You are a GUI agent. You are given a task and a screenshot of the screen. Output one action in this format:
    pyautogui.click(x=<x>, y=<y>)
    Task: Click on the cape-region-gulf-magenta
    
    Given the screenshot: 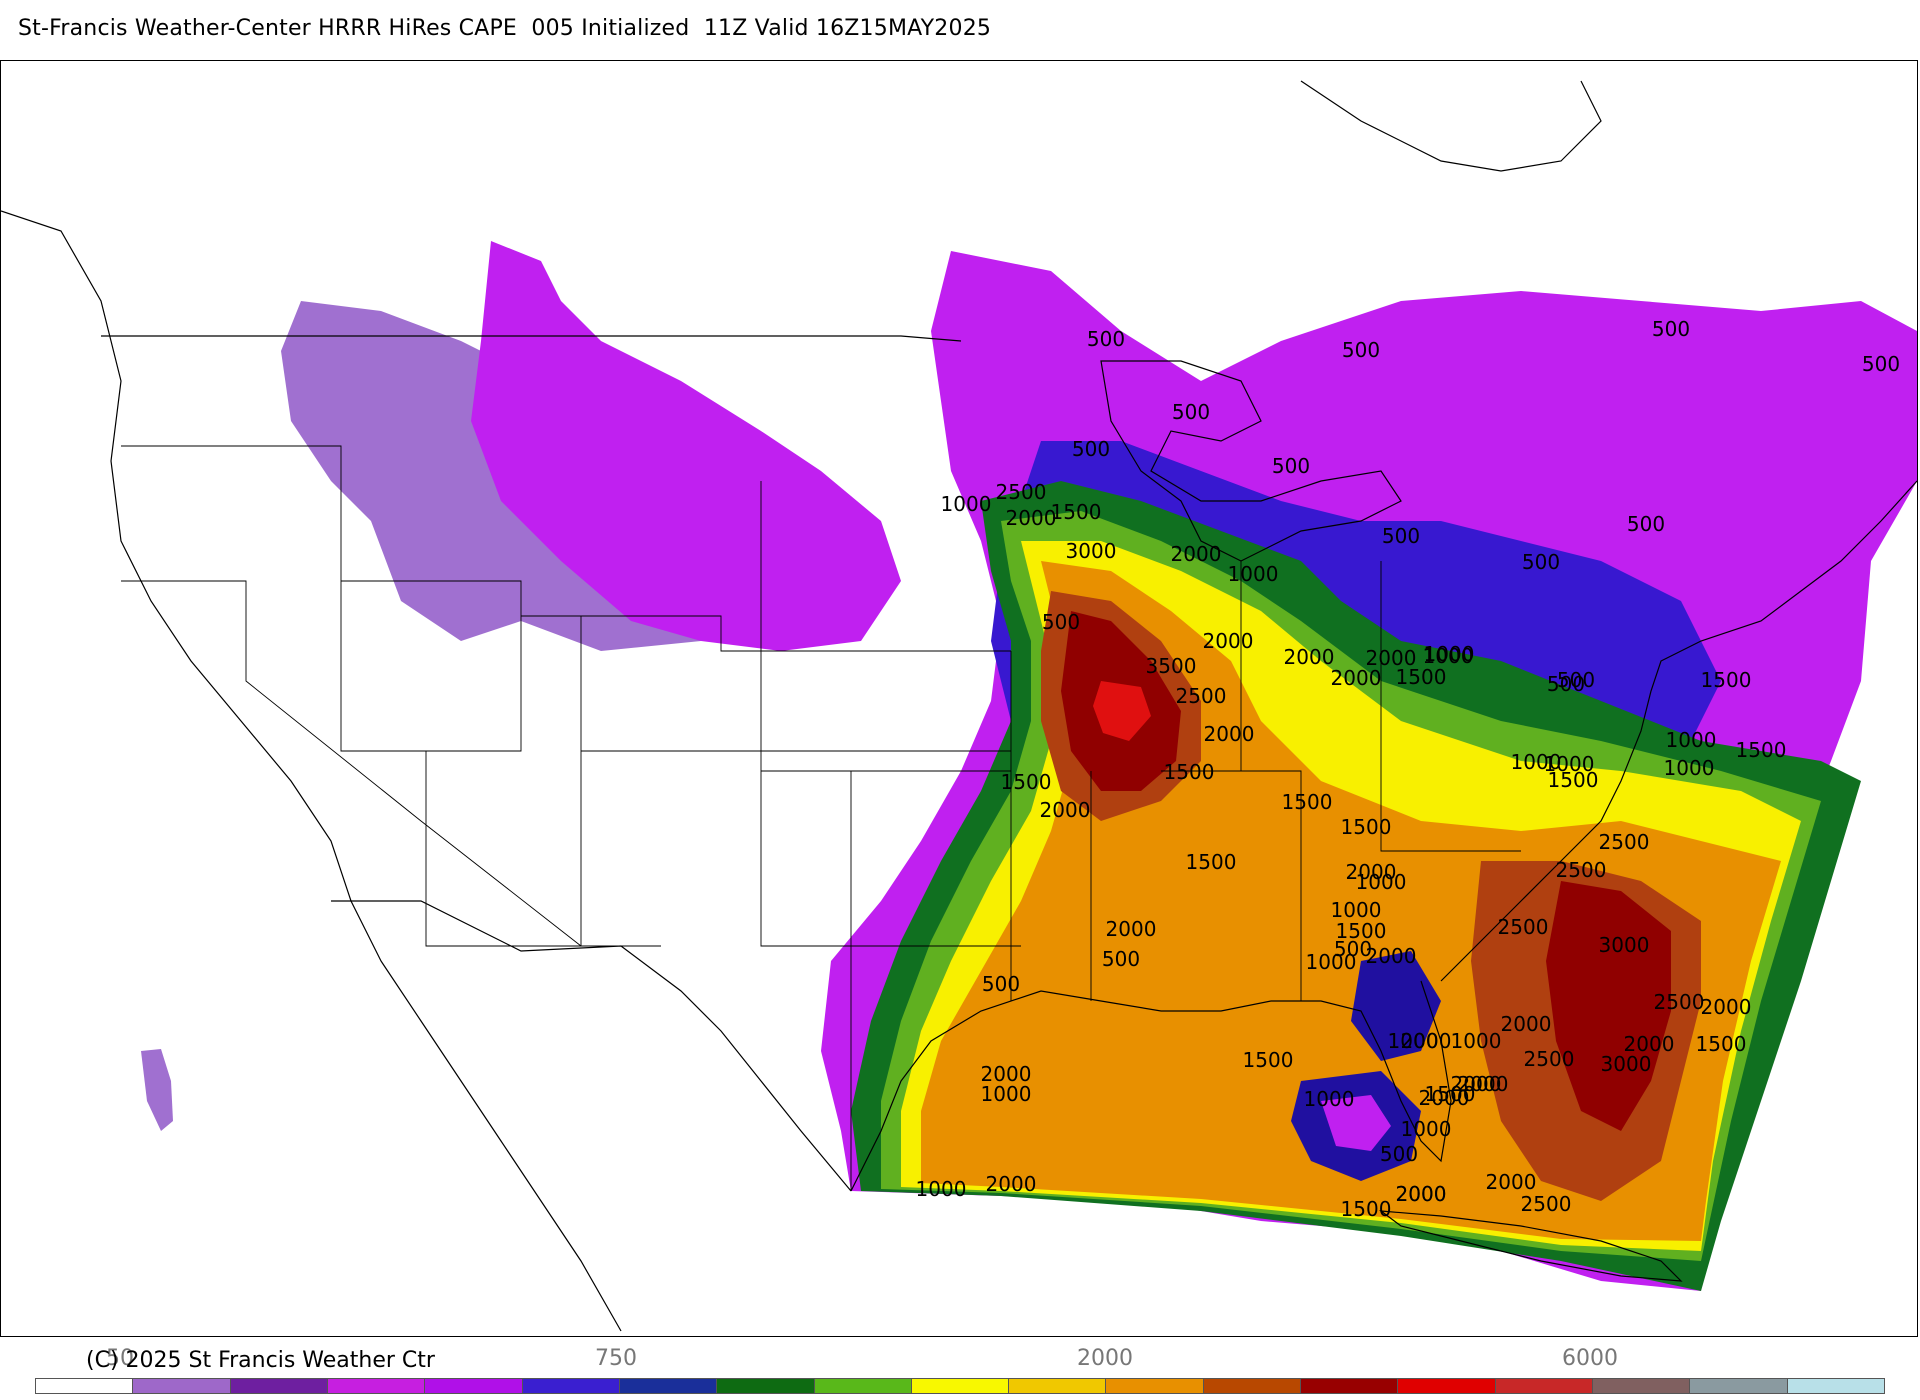 What is the action you would take?
    pyautogui.click(x=1356, y=1123)
    